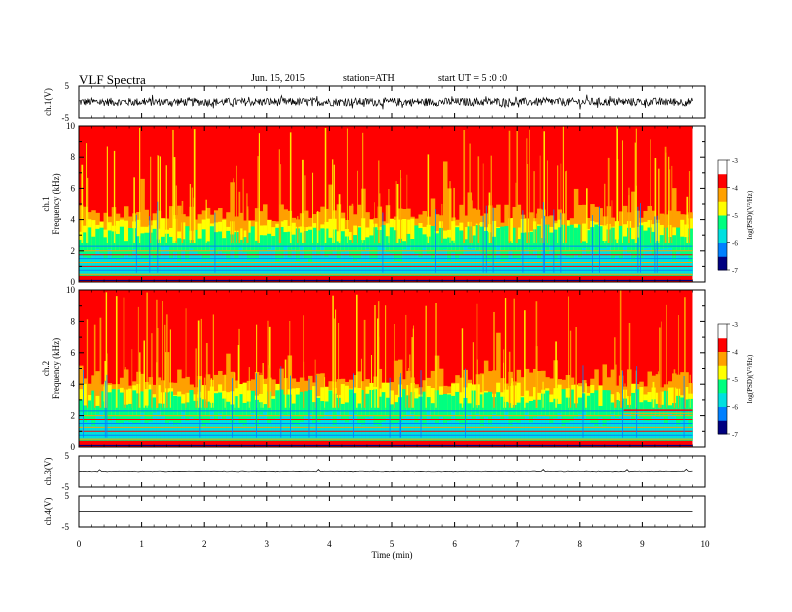 The image size is (792, 612). What do you see at coordinates (735, 325) in the screenshot?
I see `colorbar-tick-label: -3` at bounding box center [735, 325].